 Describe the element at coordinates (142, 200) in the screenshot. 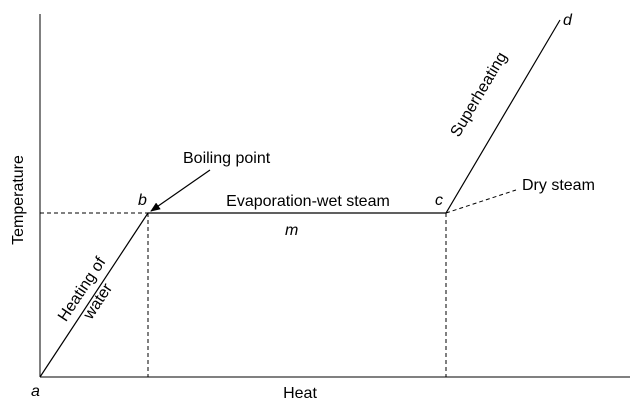

I see `point-label: b` at that location.